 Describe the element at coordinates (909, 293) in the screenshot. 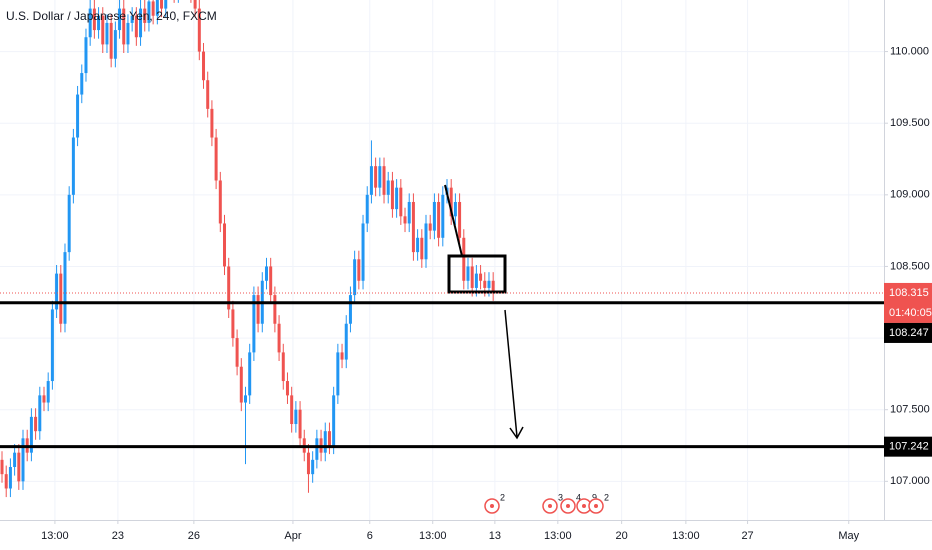

I see `last-price-label: 108.315` at that location.